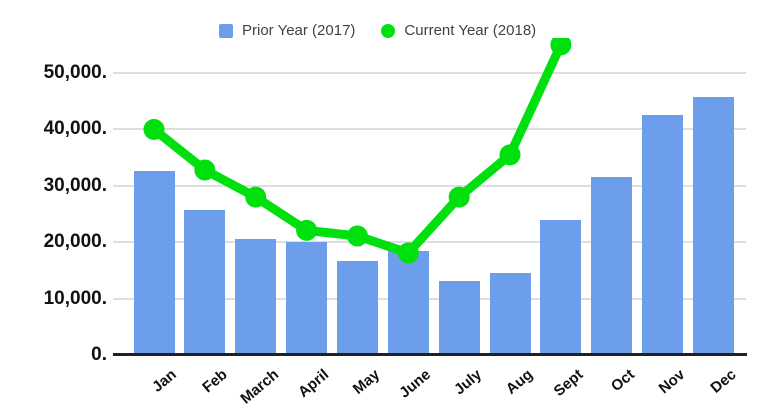 This screenshot has width=770, height=418. What do you see at coordinates (459, 317) in the screenshot?
I see `bar-july` at bounding box center [459, 317].